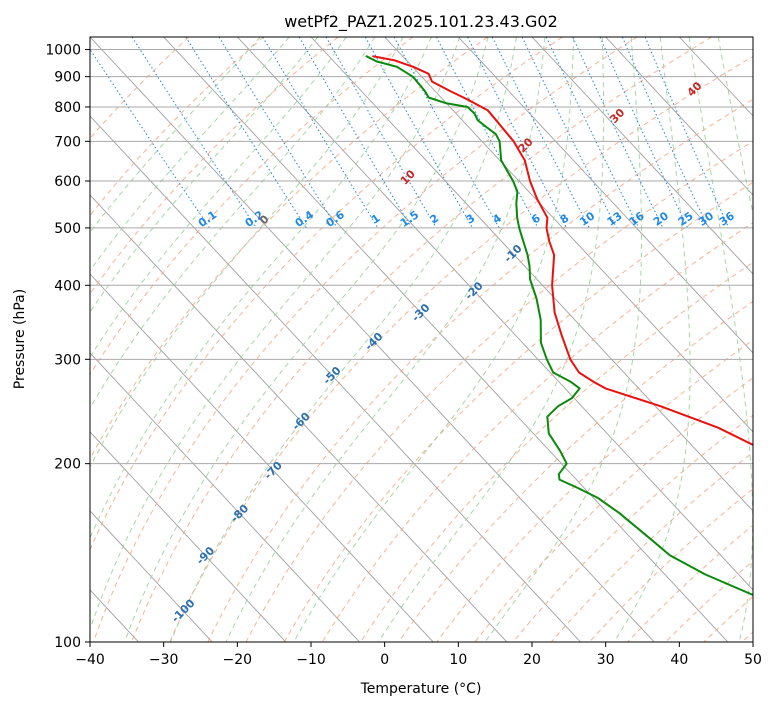 The width and height of the screenshot is (775, 708). Describe the element at coordinates (67, 643) in the screenshot. I see `y-tick-label: 100` at that location.